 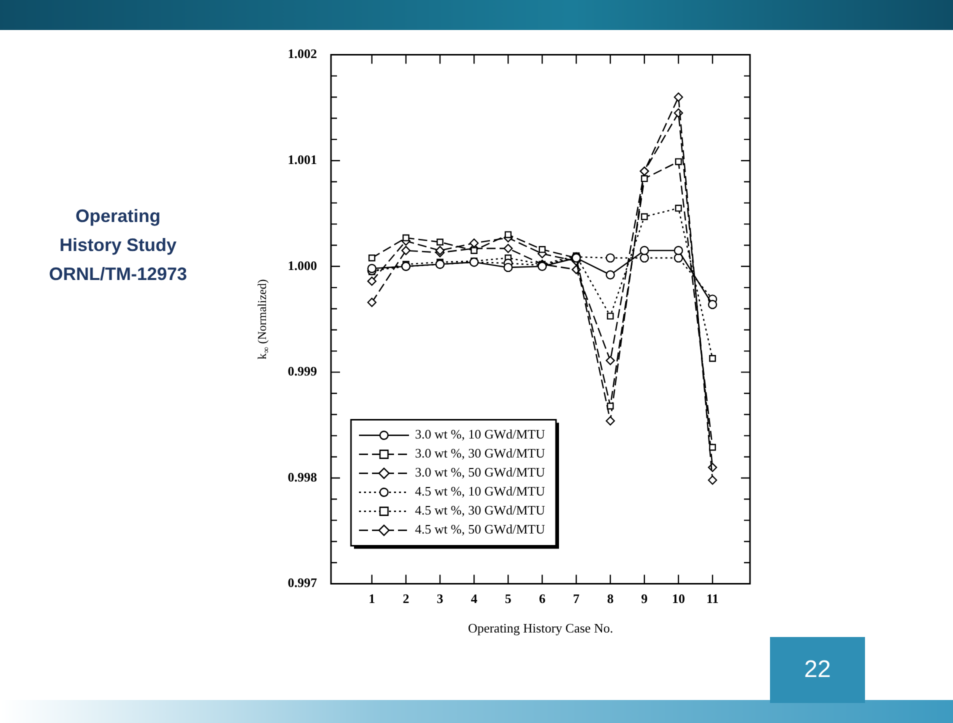 What do you see at coordinates (542, 598) in the screenshot?
I see `x-tick-label: 6` at bounding box center [542, 598].